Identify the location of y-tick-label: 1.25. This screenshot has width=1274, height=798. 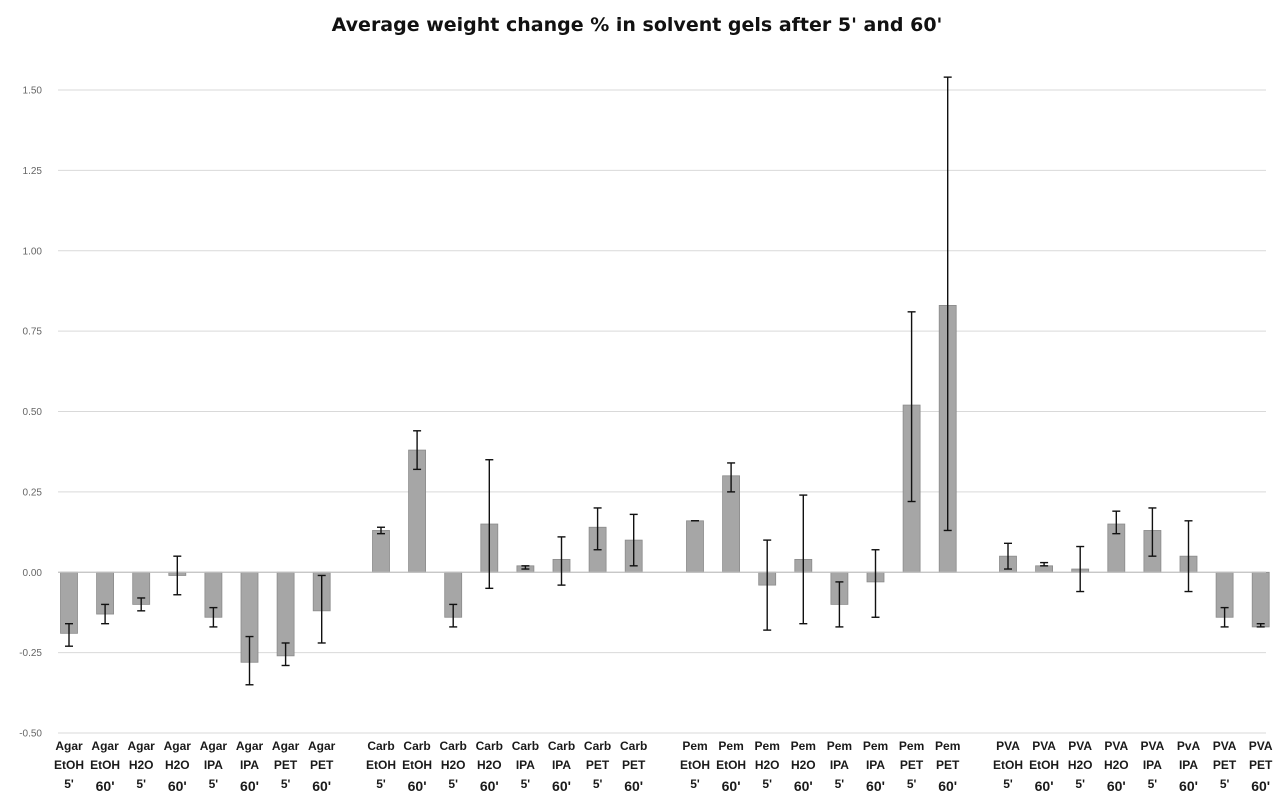
(33, 171).